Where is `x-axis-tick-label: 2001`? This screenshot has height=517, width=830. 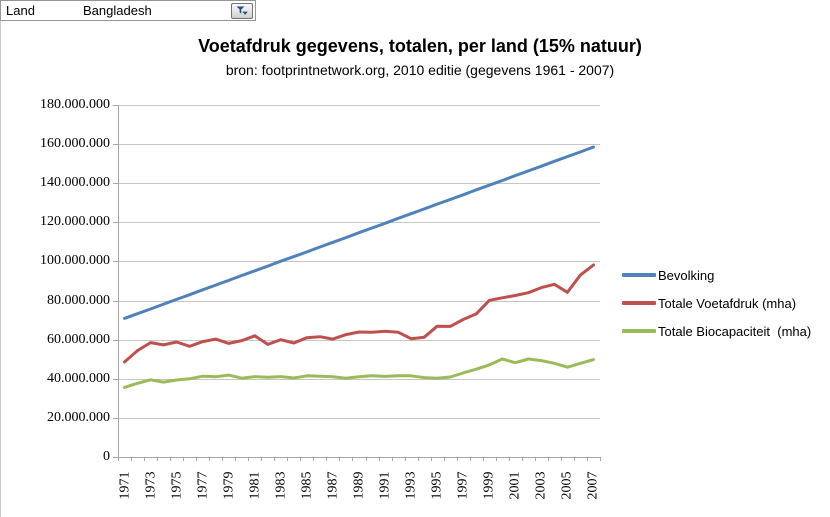 x-axis-tick-label: 2001 is located at coordinates (515, 485).